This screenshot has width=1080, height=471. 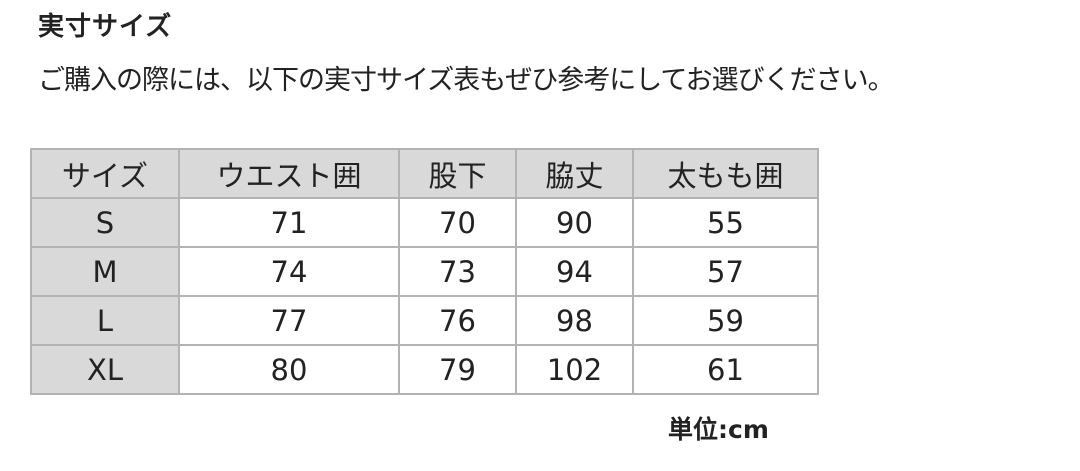 I want to click on side-length-cell: 98, so click(x=574, y=320).